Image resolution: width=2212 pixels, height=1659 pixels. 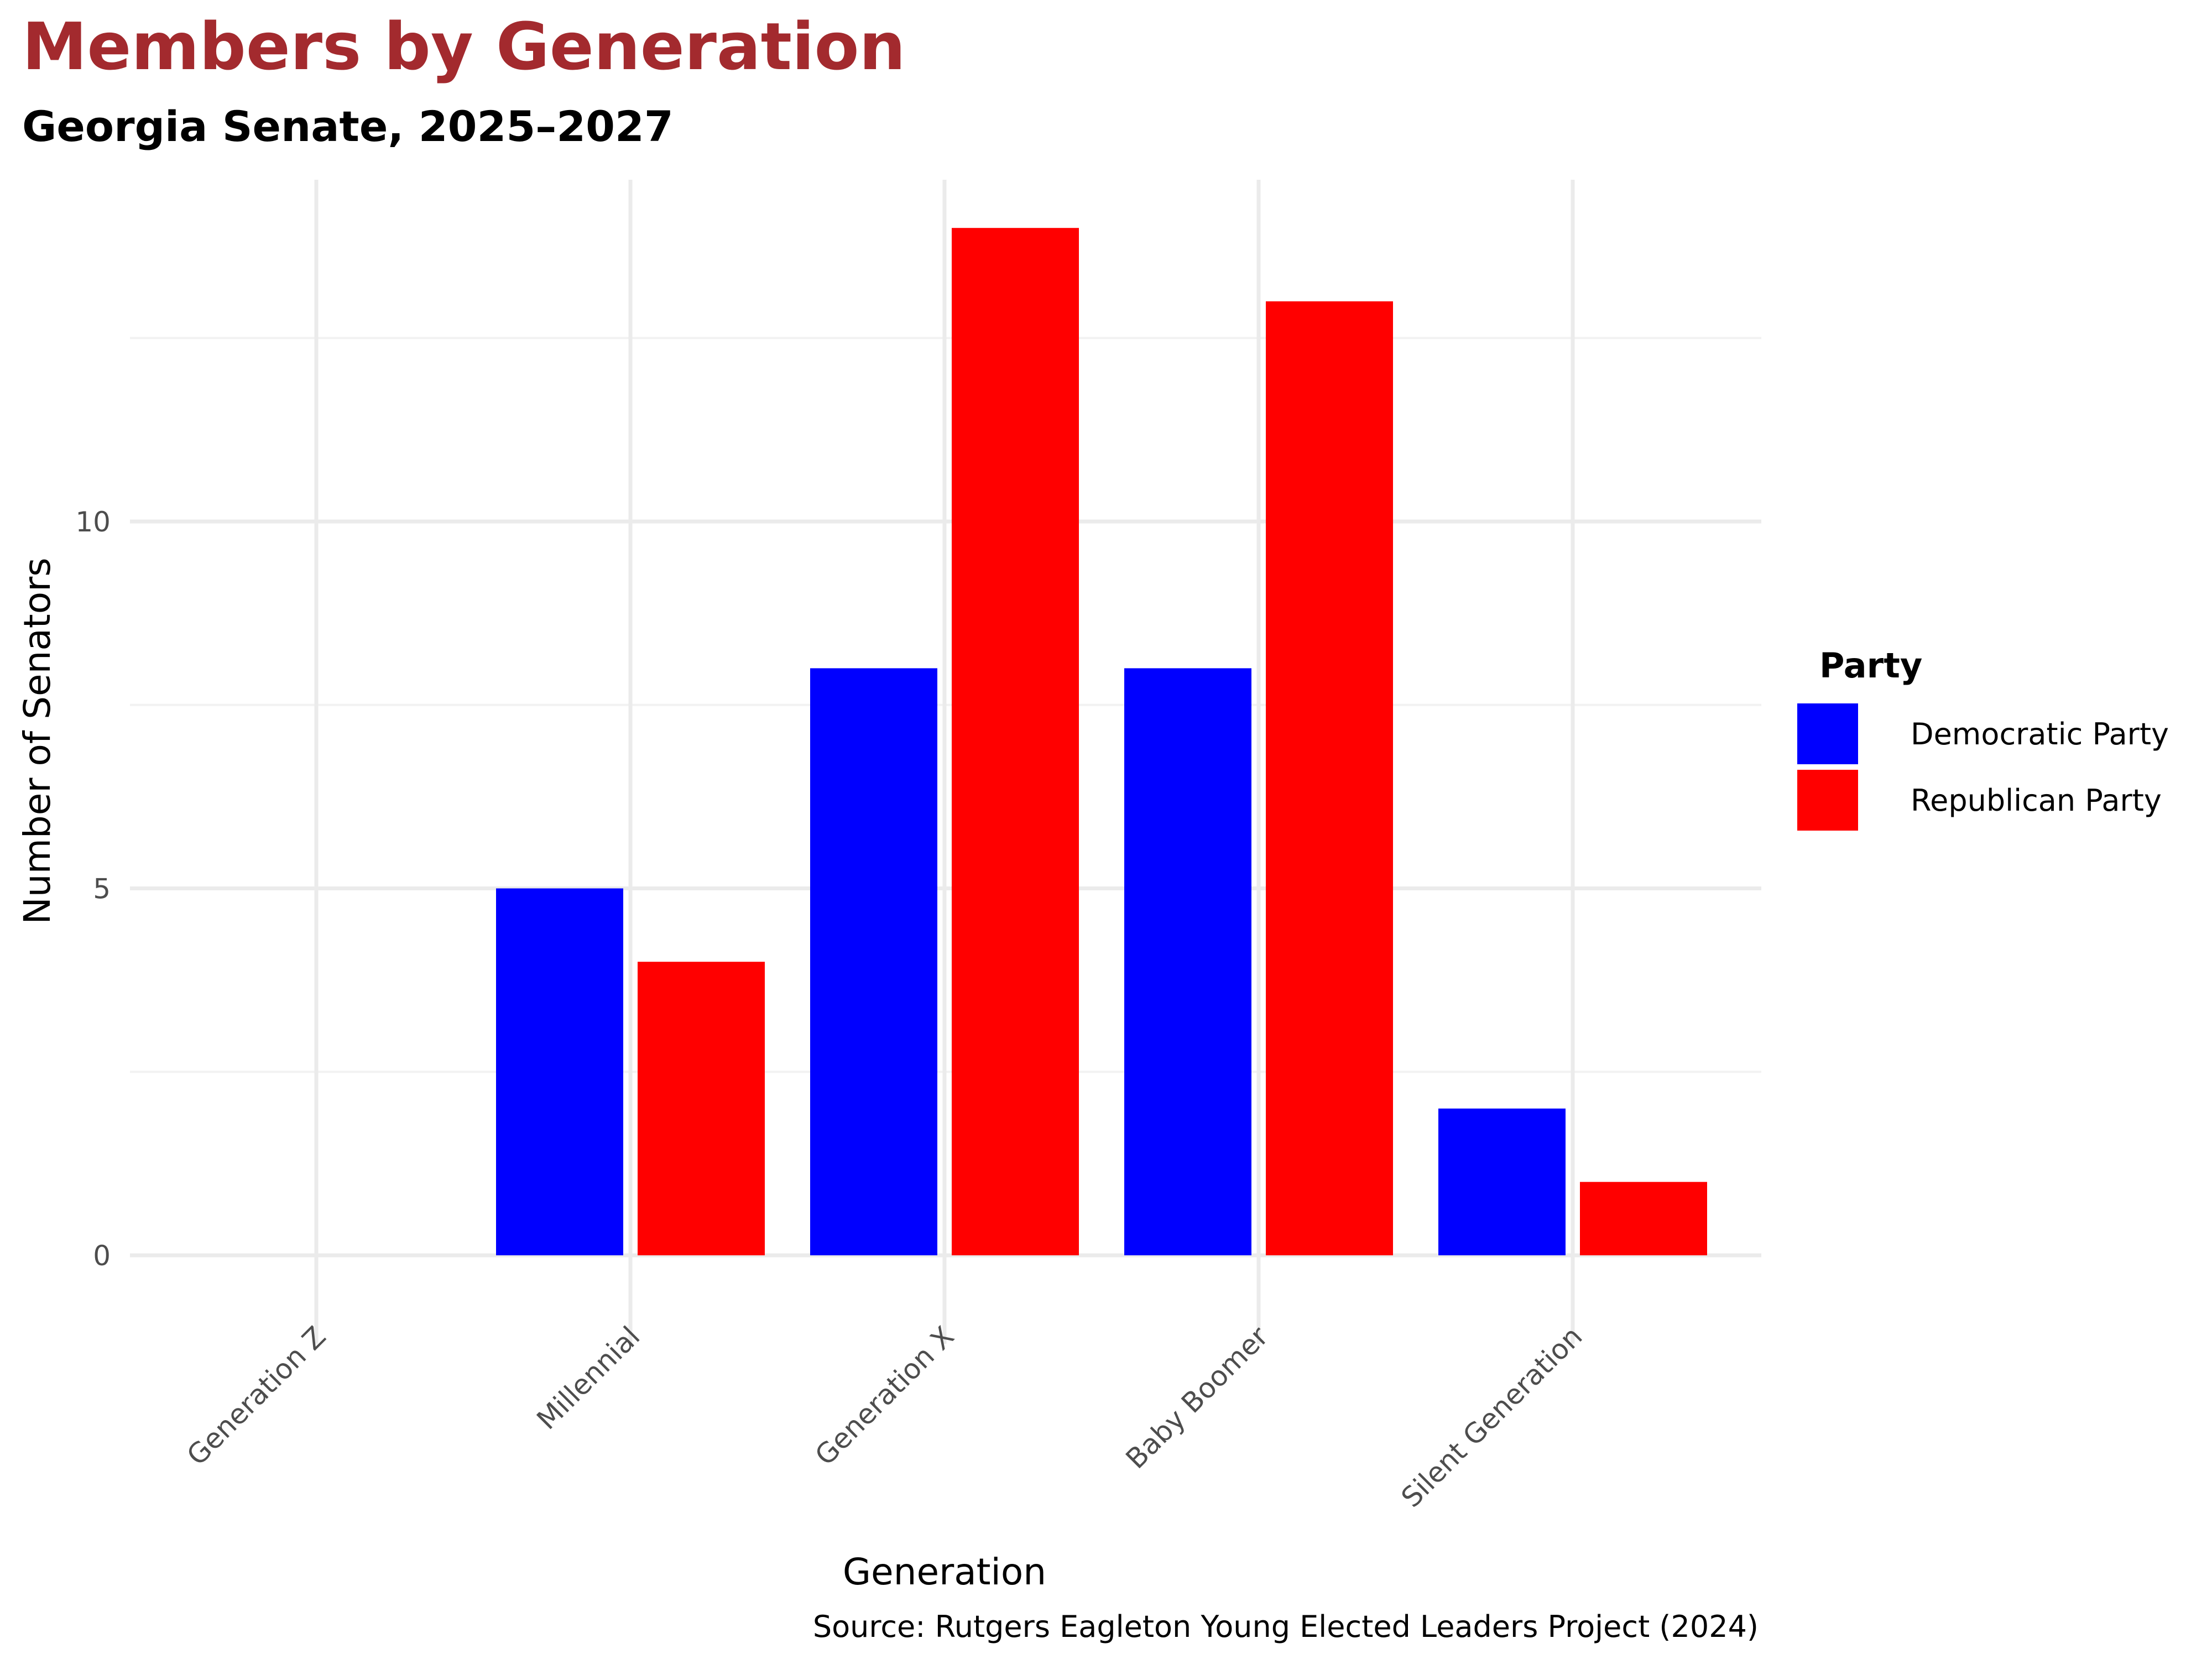 I want to click on x-axis-title: Generation, so click(x=945, y=1572).